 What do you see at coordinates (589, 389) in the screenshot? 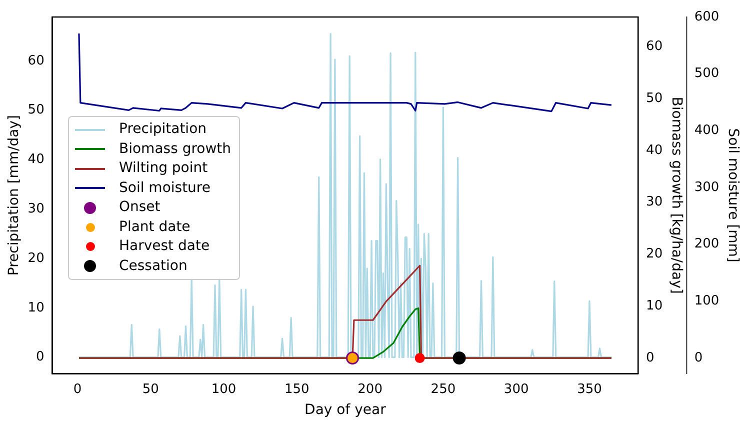
I see `x-tick-label: 350` at bounding box center [589, 389].